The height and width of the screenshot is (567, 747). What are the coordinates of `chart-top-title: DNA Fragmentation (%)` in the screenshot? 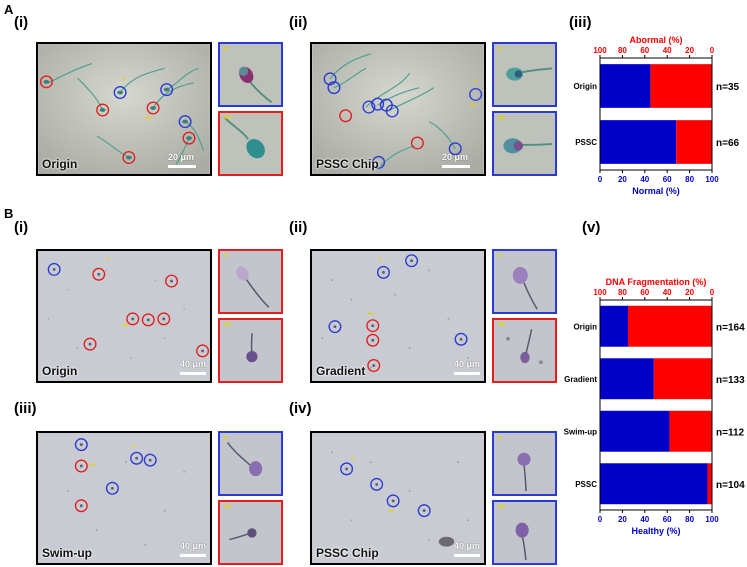 It's located at (656, 282).